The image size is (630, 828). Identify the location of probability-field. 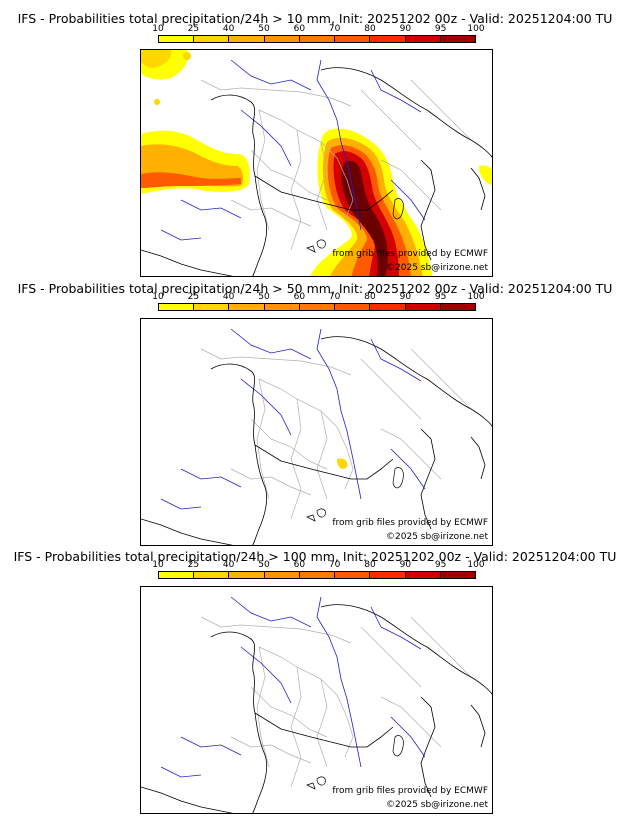
(342, 463).